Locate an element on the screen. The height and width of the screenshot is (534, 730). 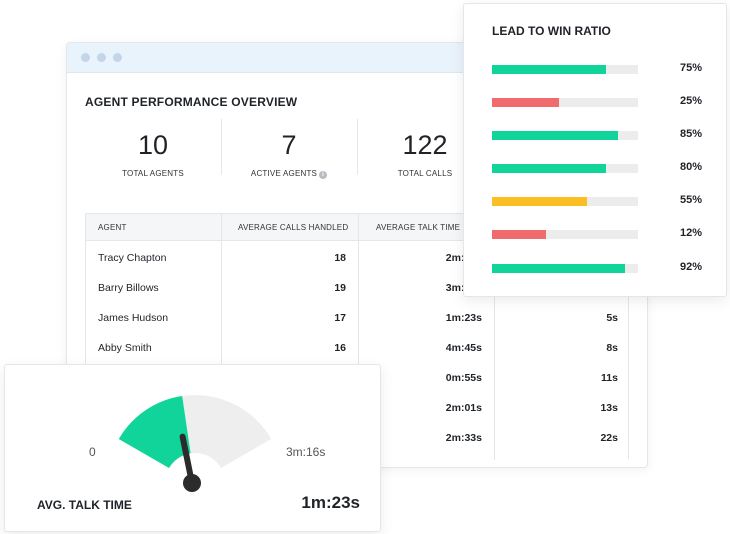
lead-bar-percent: 75% is located at coordinates (690, 68).